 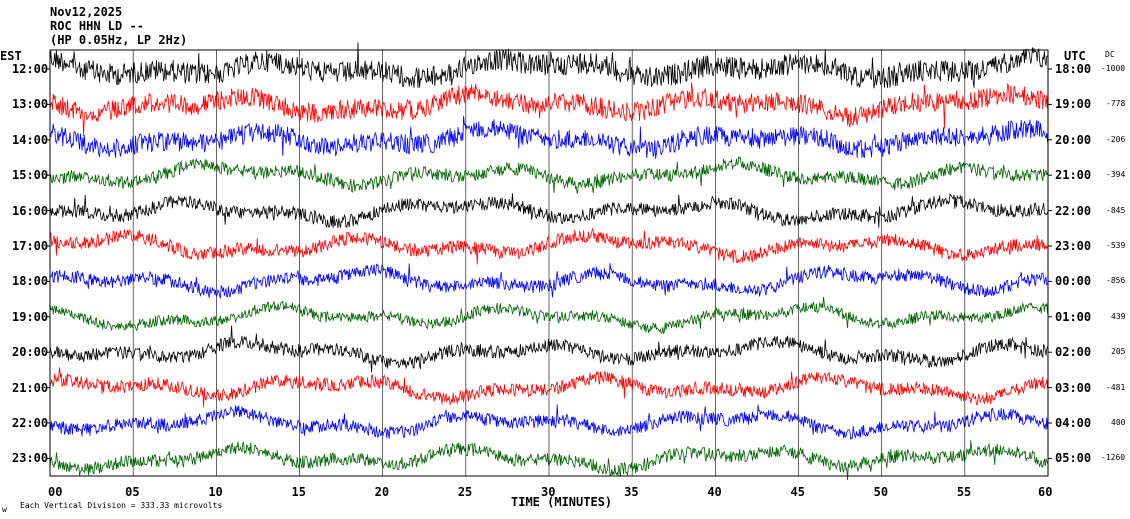 What do you see at coordinates (1118, 422) in the screenshot?
I see `dc-offset-label: 400` at bounding box center [1118, 422].